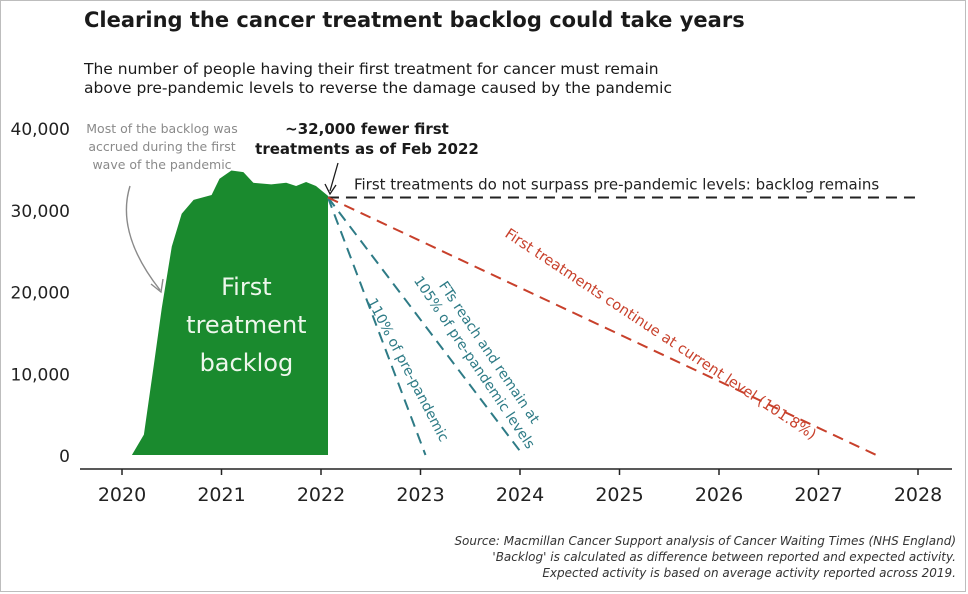 Image resolution: width=968 pixels, height=594 pixels. I want to click on x-tick-label: 2026, so click(719, 495).